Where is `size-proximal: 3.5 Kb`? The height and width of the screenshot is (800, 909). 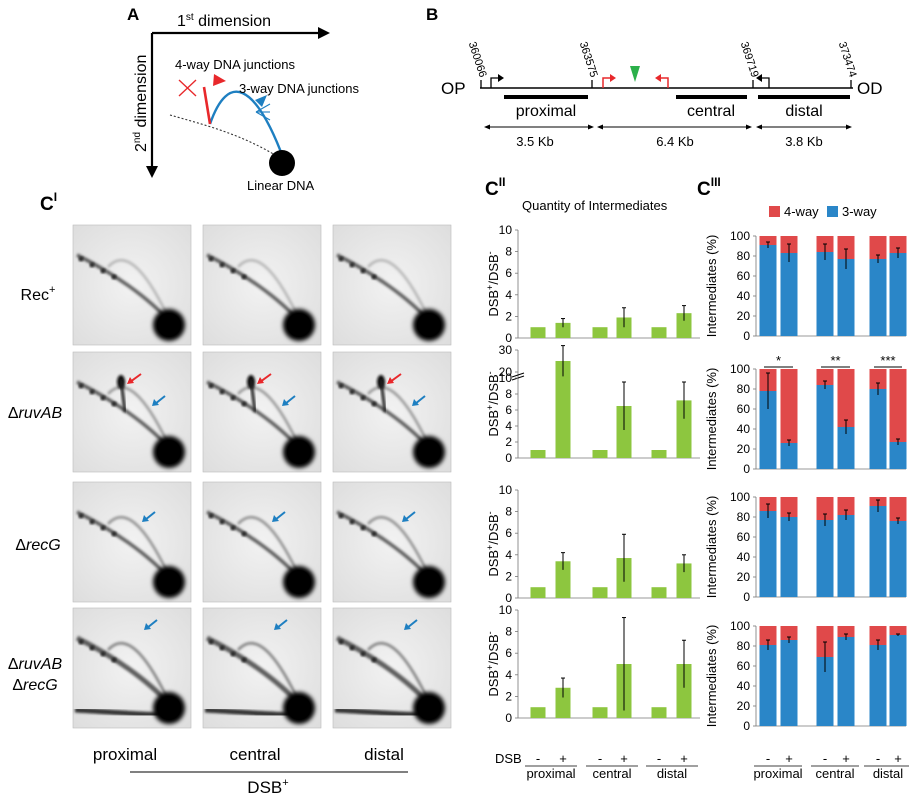 size-proximal: 3.5 Kb is located at coordinates (535, 141).